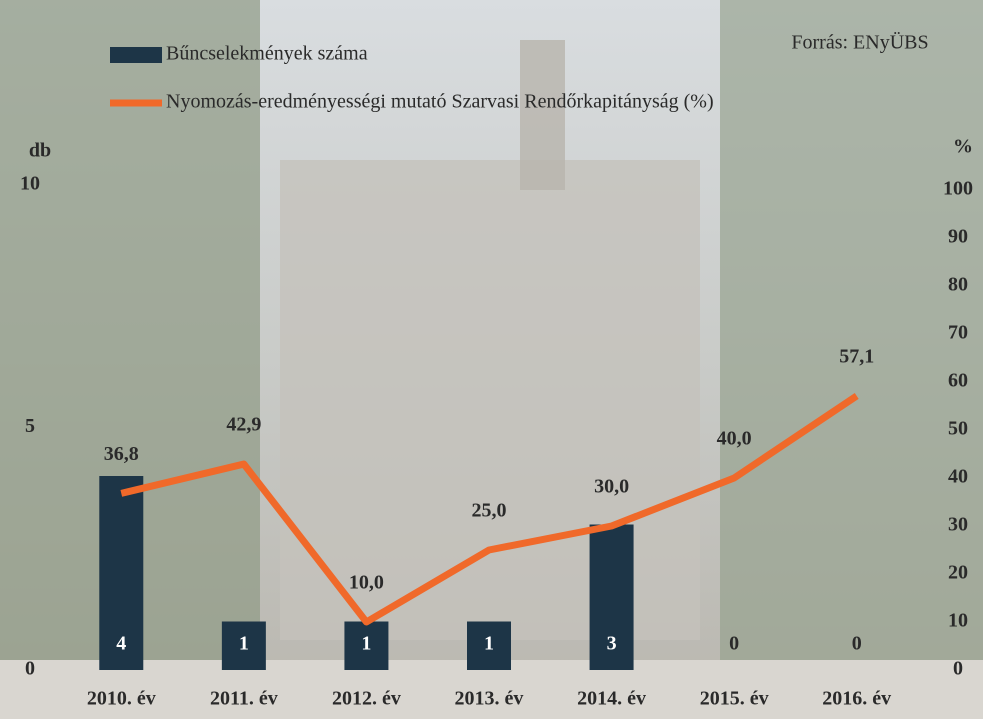 This screenshot has height=719, width=983. Describe the element at coordinates (958, 621) in the screenshot. I see `y2-tick-label: 10` at that location.